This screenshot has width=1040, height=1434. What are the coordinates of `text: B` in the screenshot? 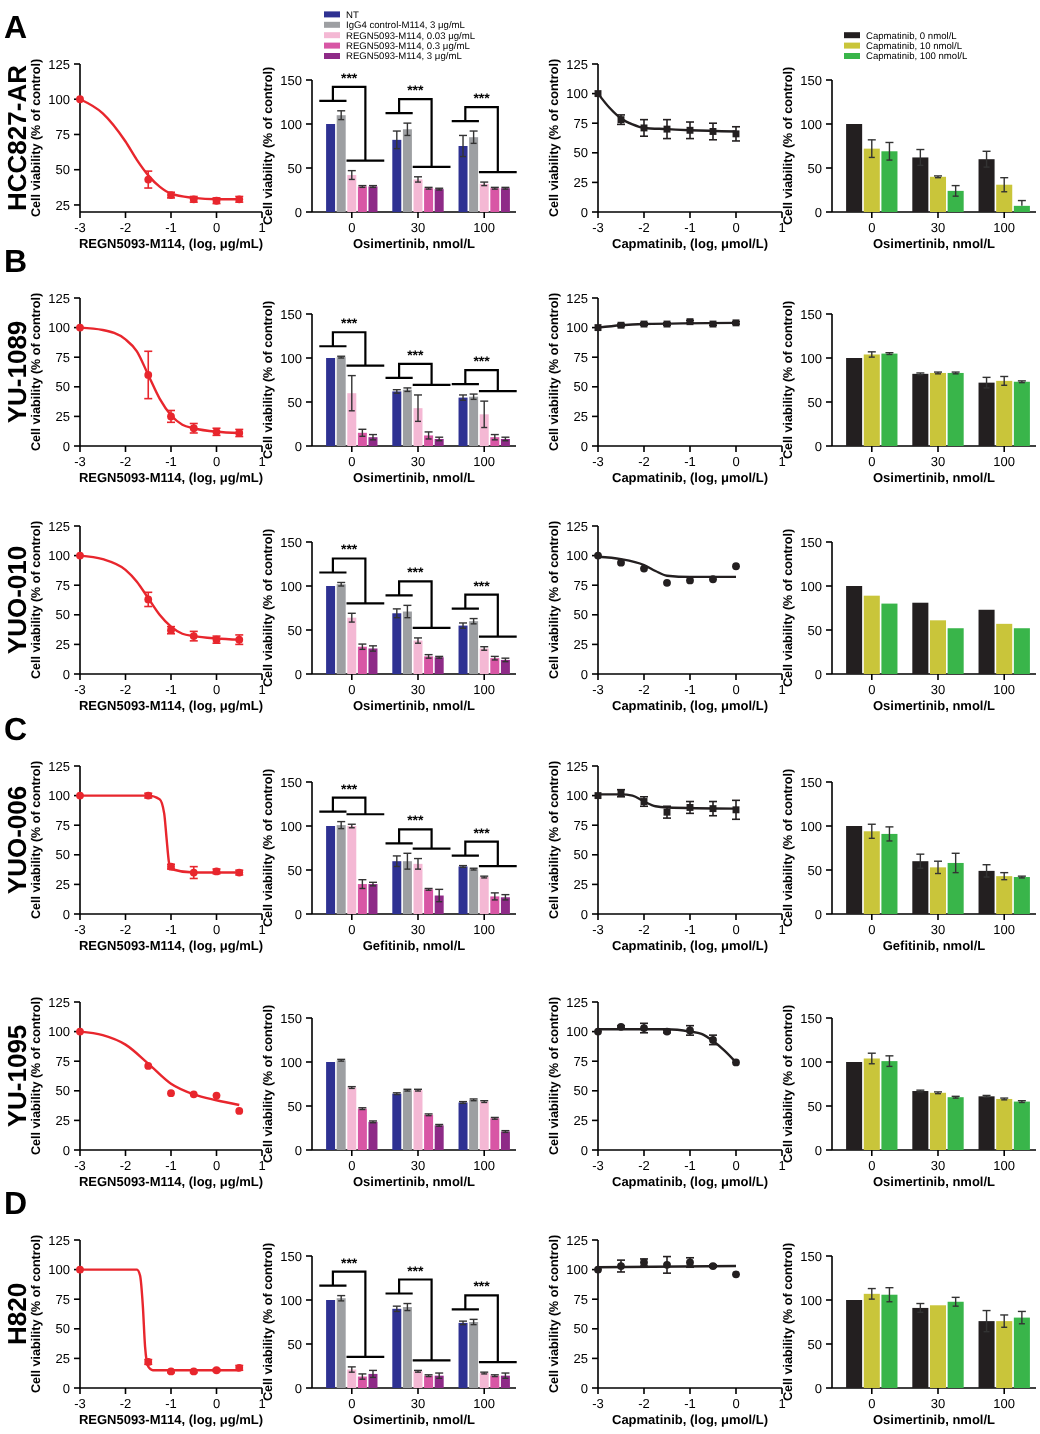 It's located at (16, 263).